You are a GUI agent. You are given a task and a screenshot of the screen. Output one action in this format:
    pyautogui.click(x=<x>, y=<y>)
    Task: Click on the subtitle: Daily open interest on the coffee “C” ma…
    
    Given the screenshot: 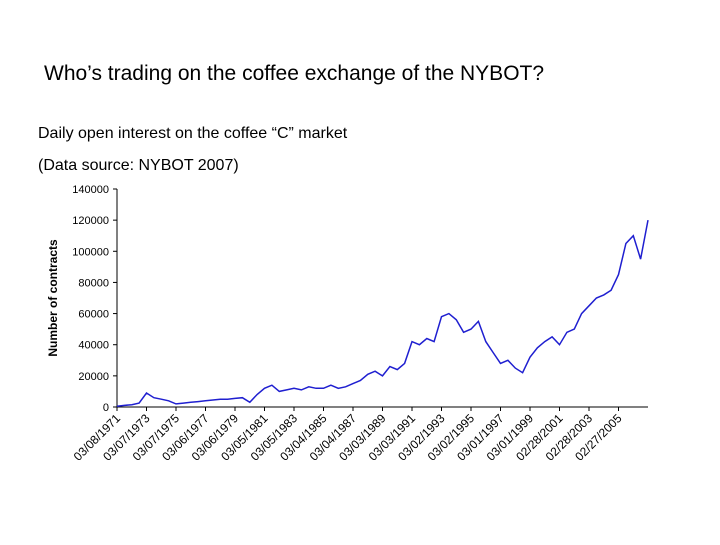 What is the action you would take?
    pyautogui.click(x=193, y=133)
    